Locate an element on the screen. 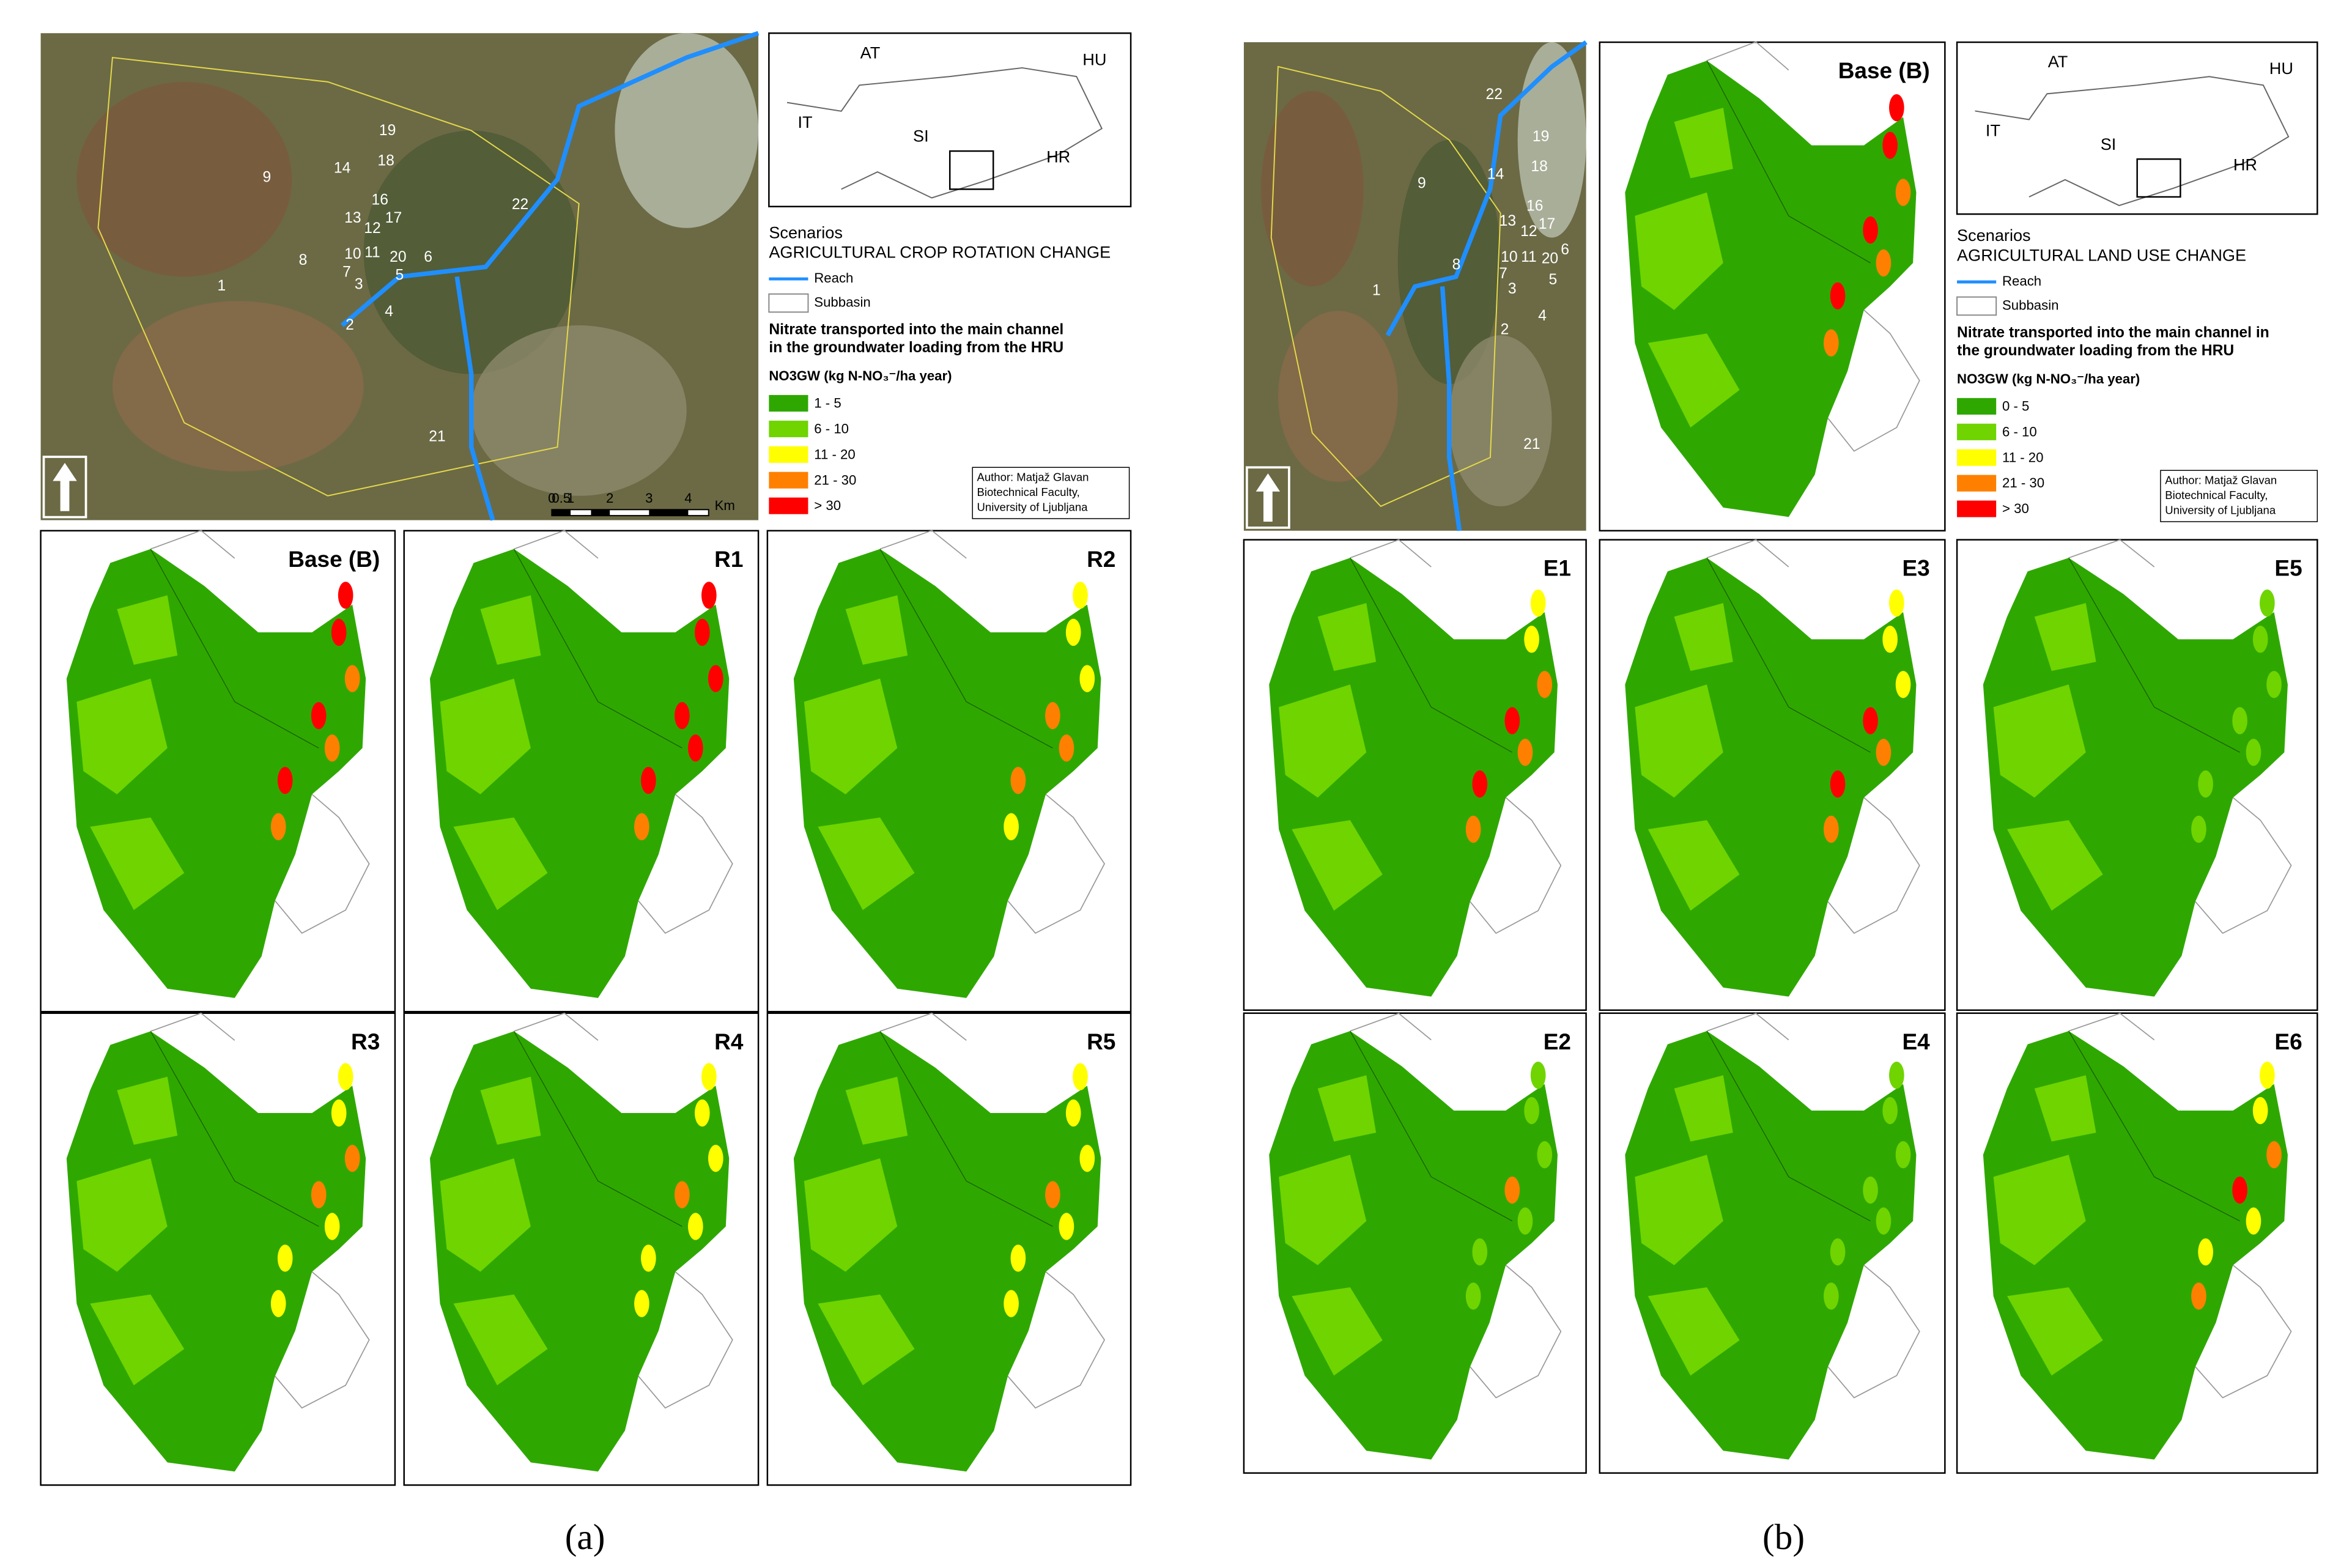  subbasin-number: 1 is located at coordinates (1376, 290).